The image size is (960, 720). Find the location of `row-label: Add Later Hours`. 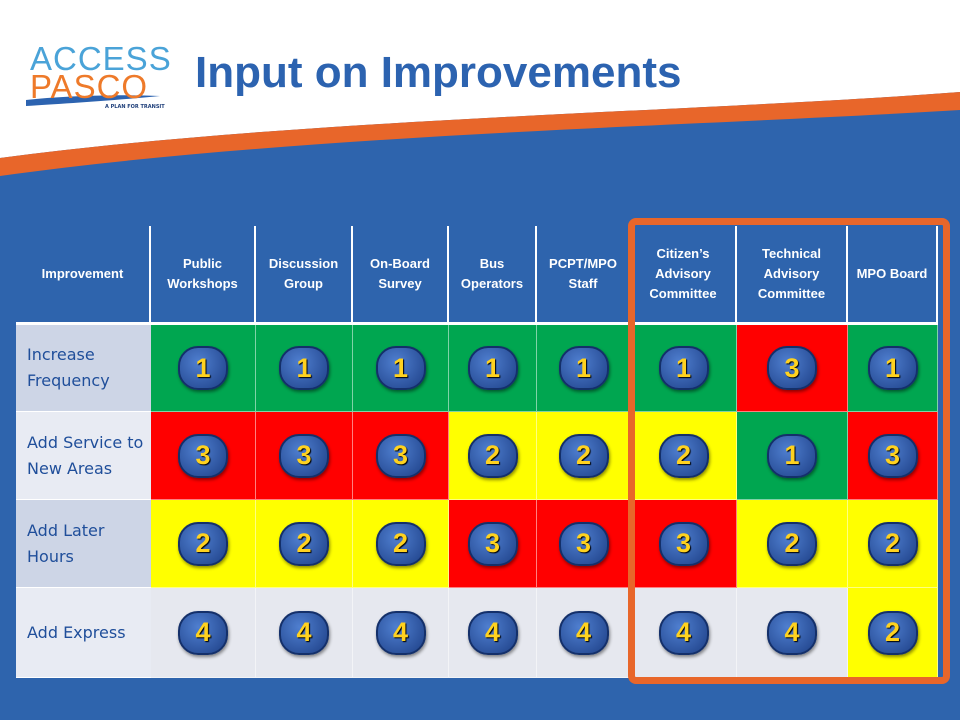

row-label: Add Later Hours is located at coordinates (83, 544).